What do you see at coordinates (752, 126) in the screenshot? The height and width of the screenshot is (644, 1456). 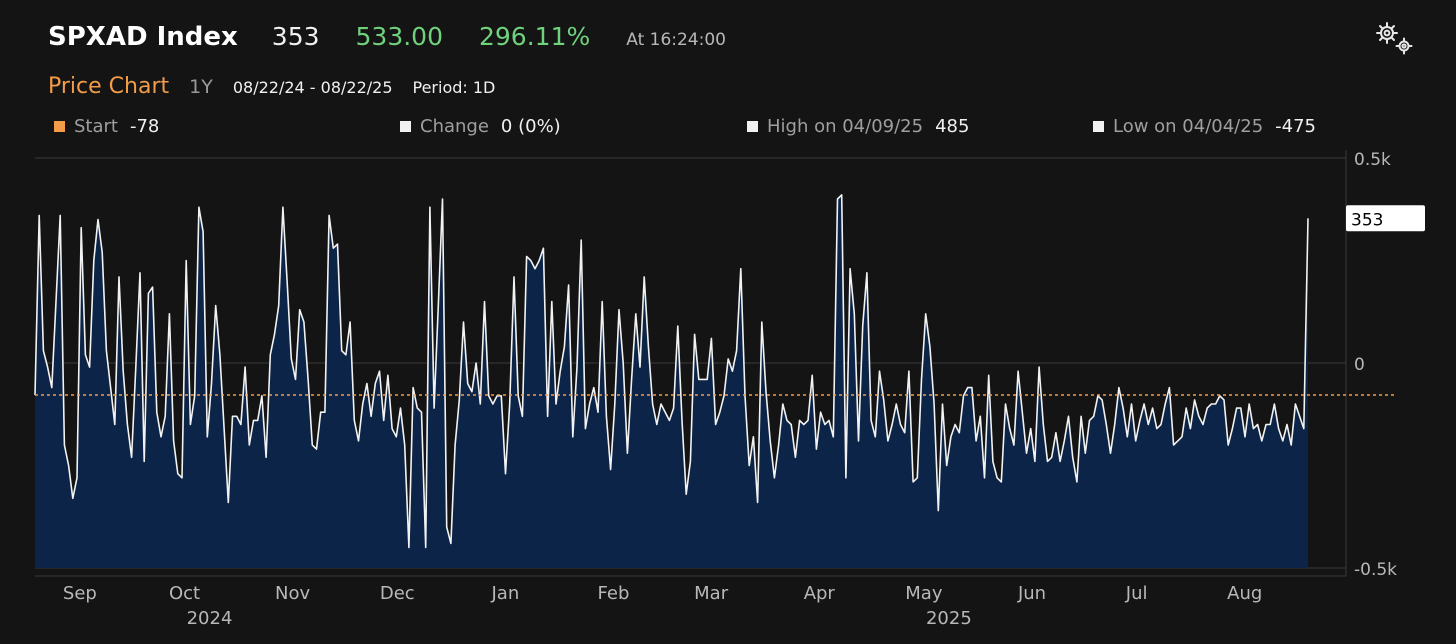 I see `high-swatch` at bounding box center [752, 126].